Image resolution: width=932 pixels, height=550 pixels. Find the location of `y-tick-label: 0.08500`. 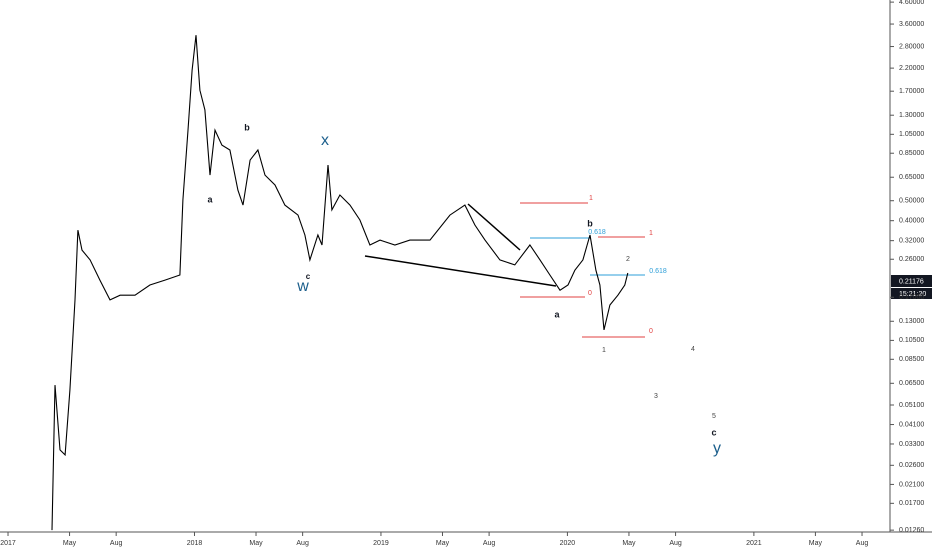

y-tick-label: 0.08500 is located at coordinates (911, 359).